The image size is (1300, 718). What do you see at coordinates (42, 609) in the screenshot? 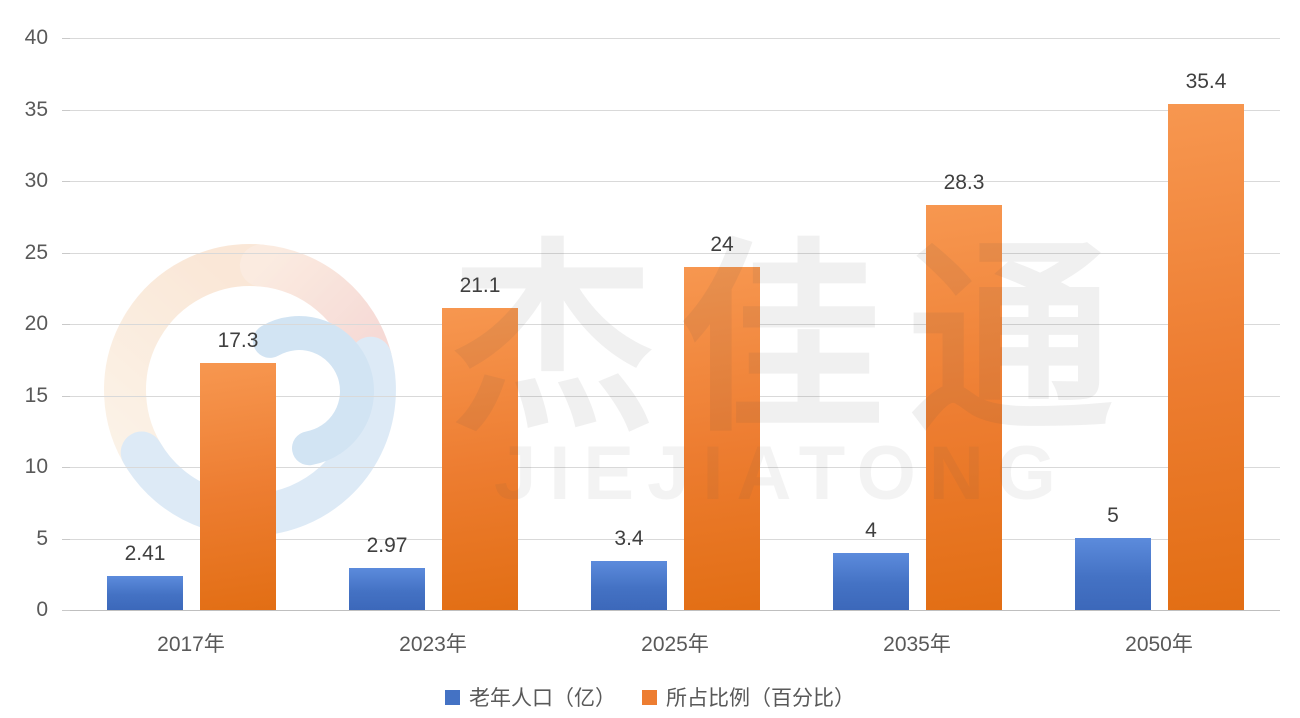
I see `y-axis-label: 0` at bounding box center [42, 609].